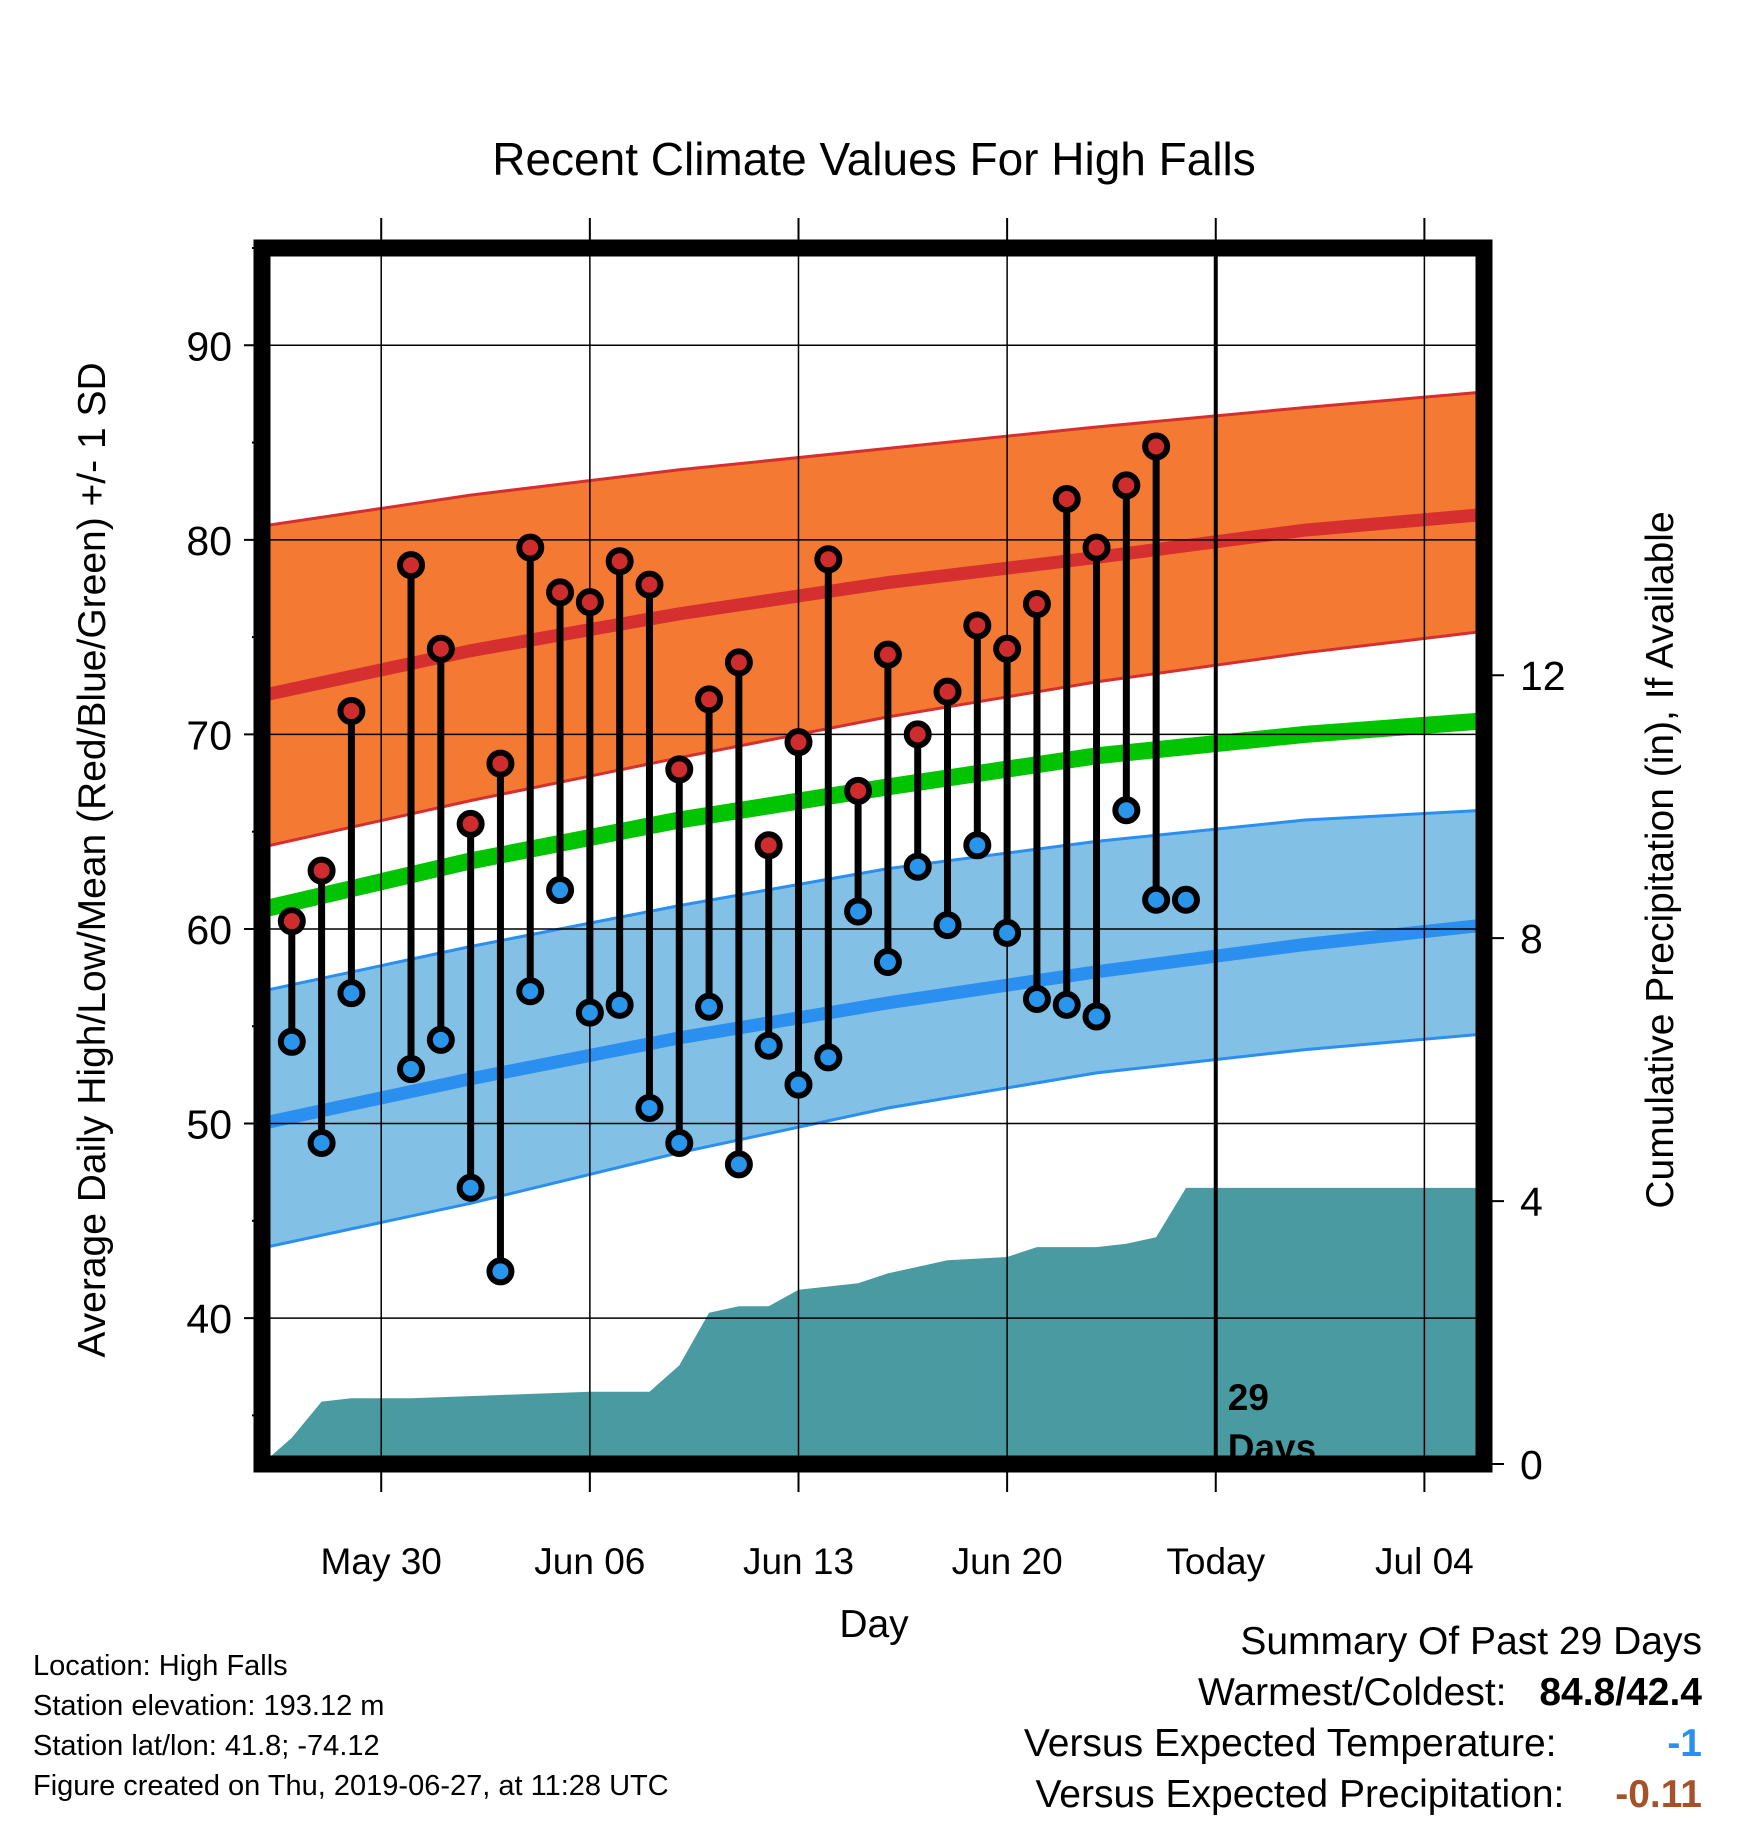 This screenshot has width=1748, height=1828. What do you see at coordinates (873, 605) in the screenshot?
I see `normal-high-mean-line` at bounding box center [873, 605].